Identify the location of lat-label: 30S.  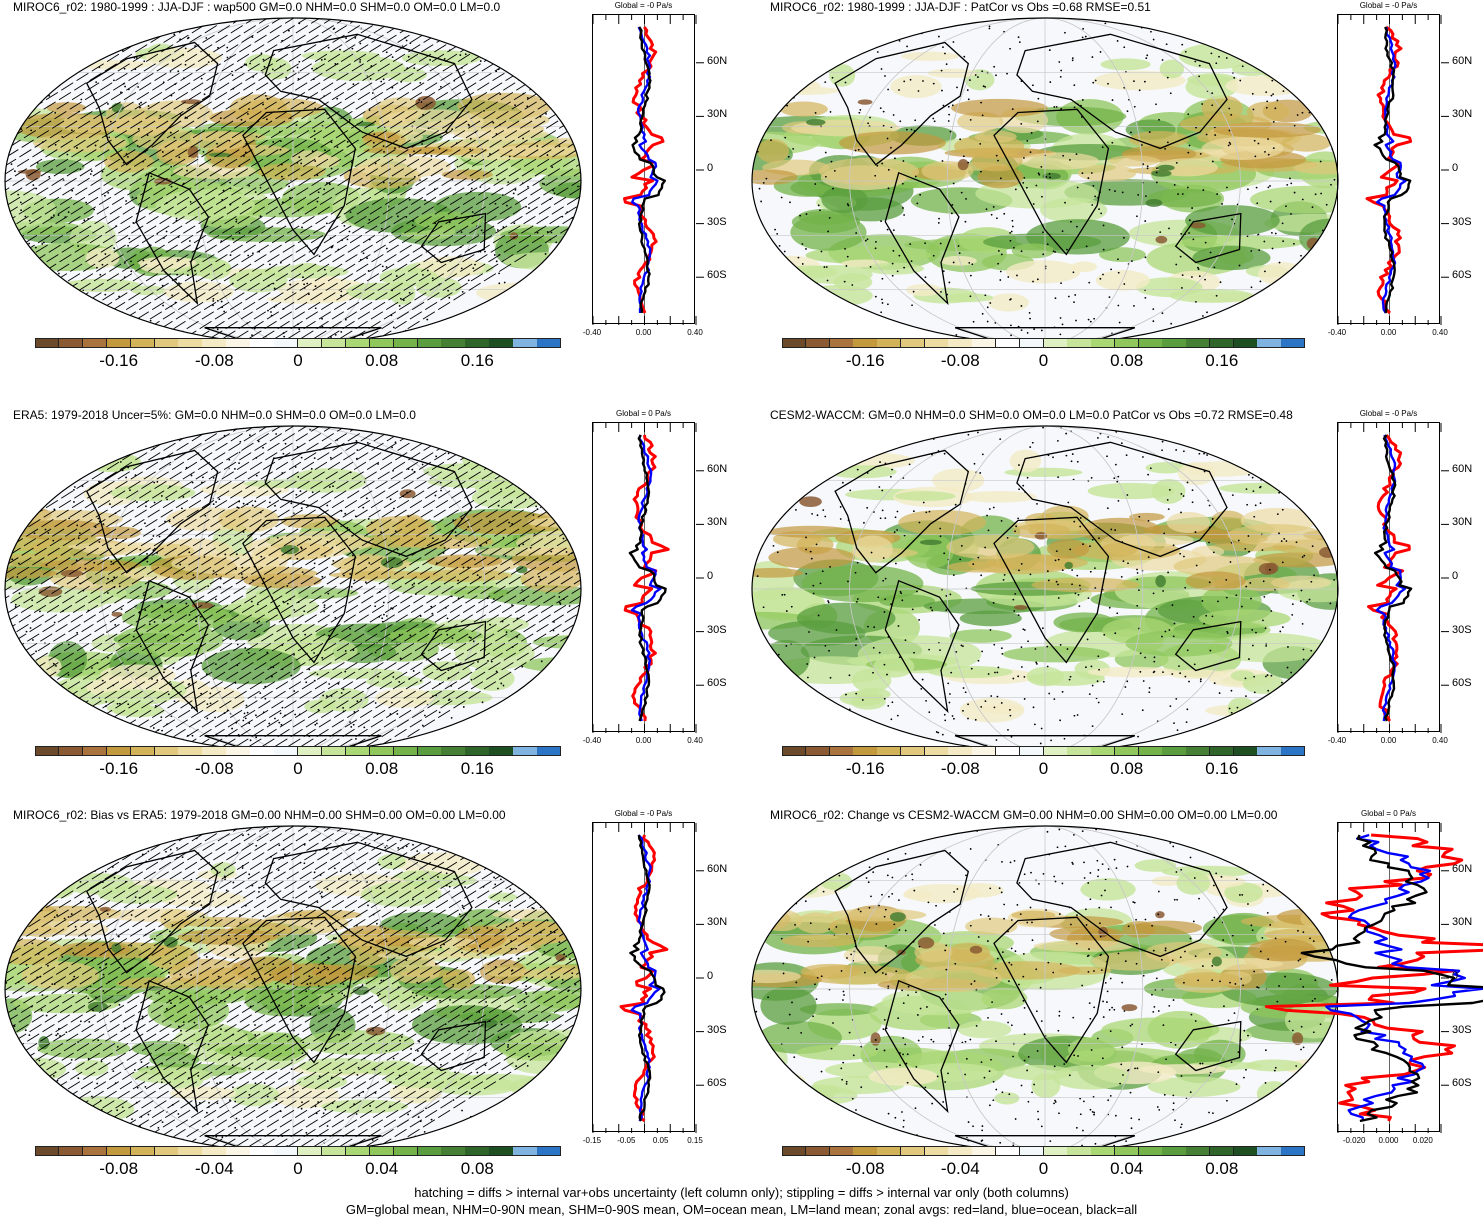
(717, 221).